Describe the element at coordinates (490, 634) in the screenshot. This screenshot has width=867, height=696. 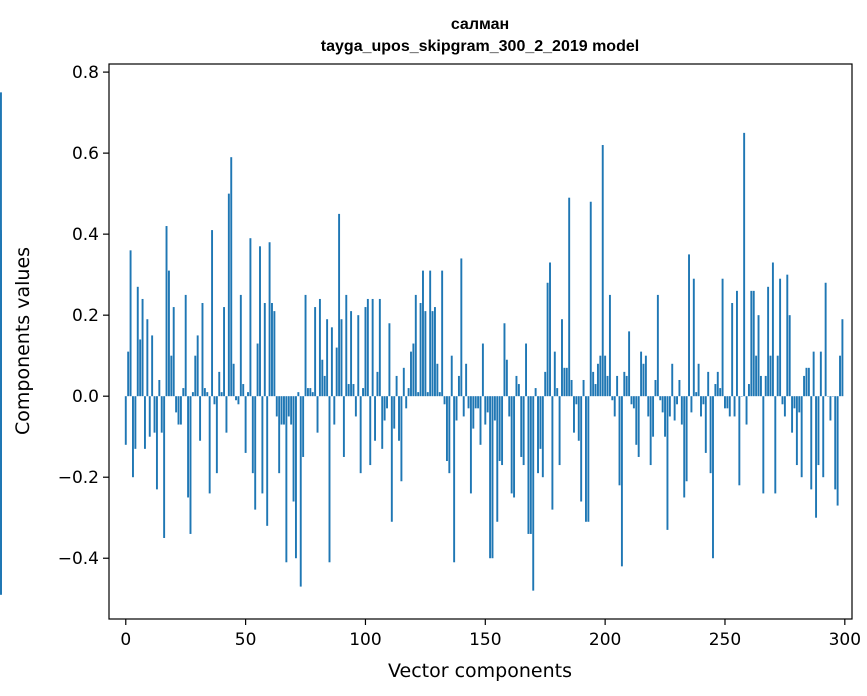
I see `x-axis-ticks: 0 50 100 150 200 250 300` at that location.